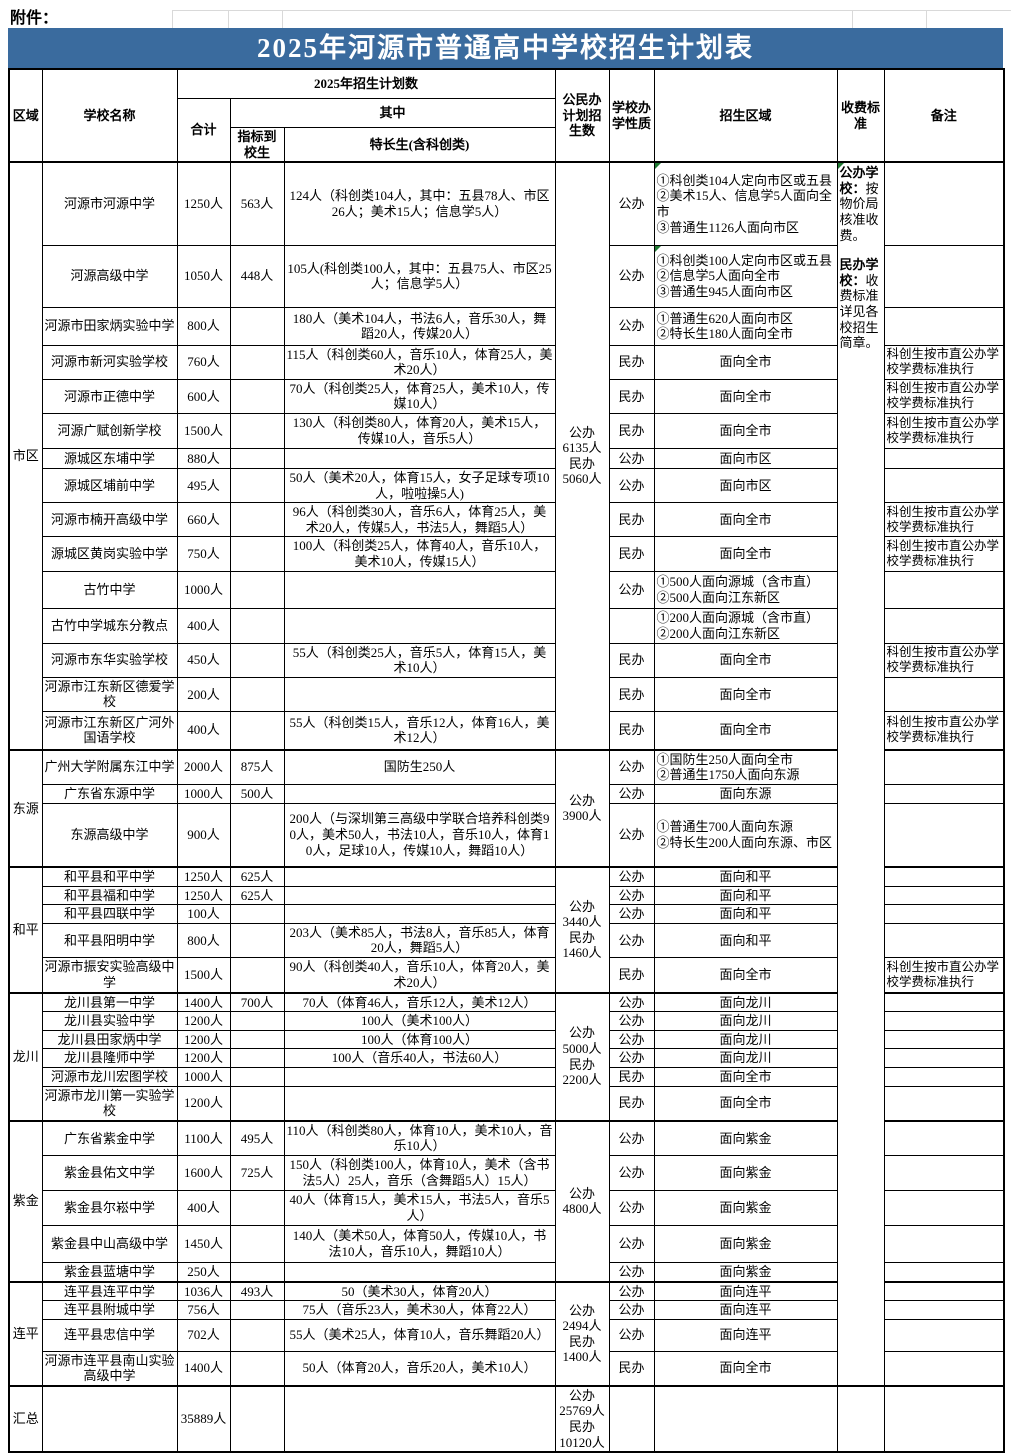  What do you see at coordinates (257, 876) in the screenshot?
I see `quota-cell: 625人` at bounding box center [257, 876].